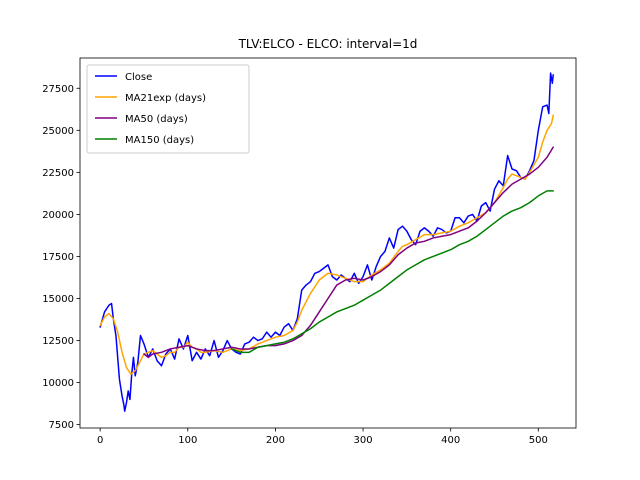 This screenshot has height=480, width=640. Describe the element at coordinates (58, 257) in the screenshot. I see `y-tick-label: 17500` at that location.